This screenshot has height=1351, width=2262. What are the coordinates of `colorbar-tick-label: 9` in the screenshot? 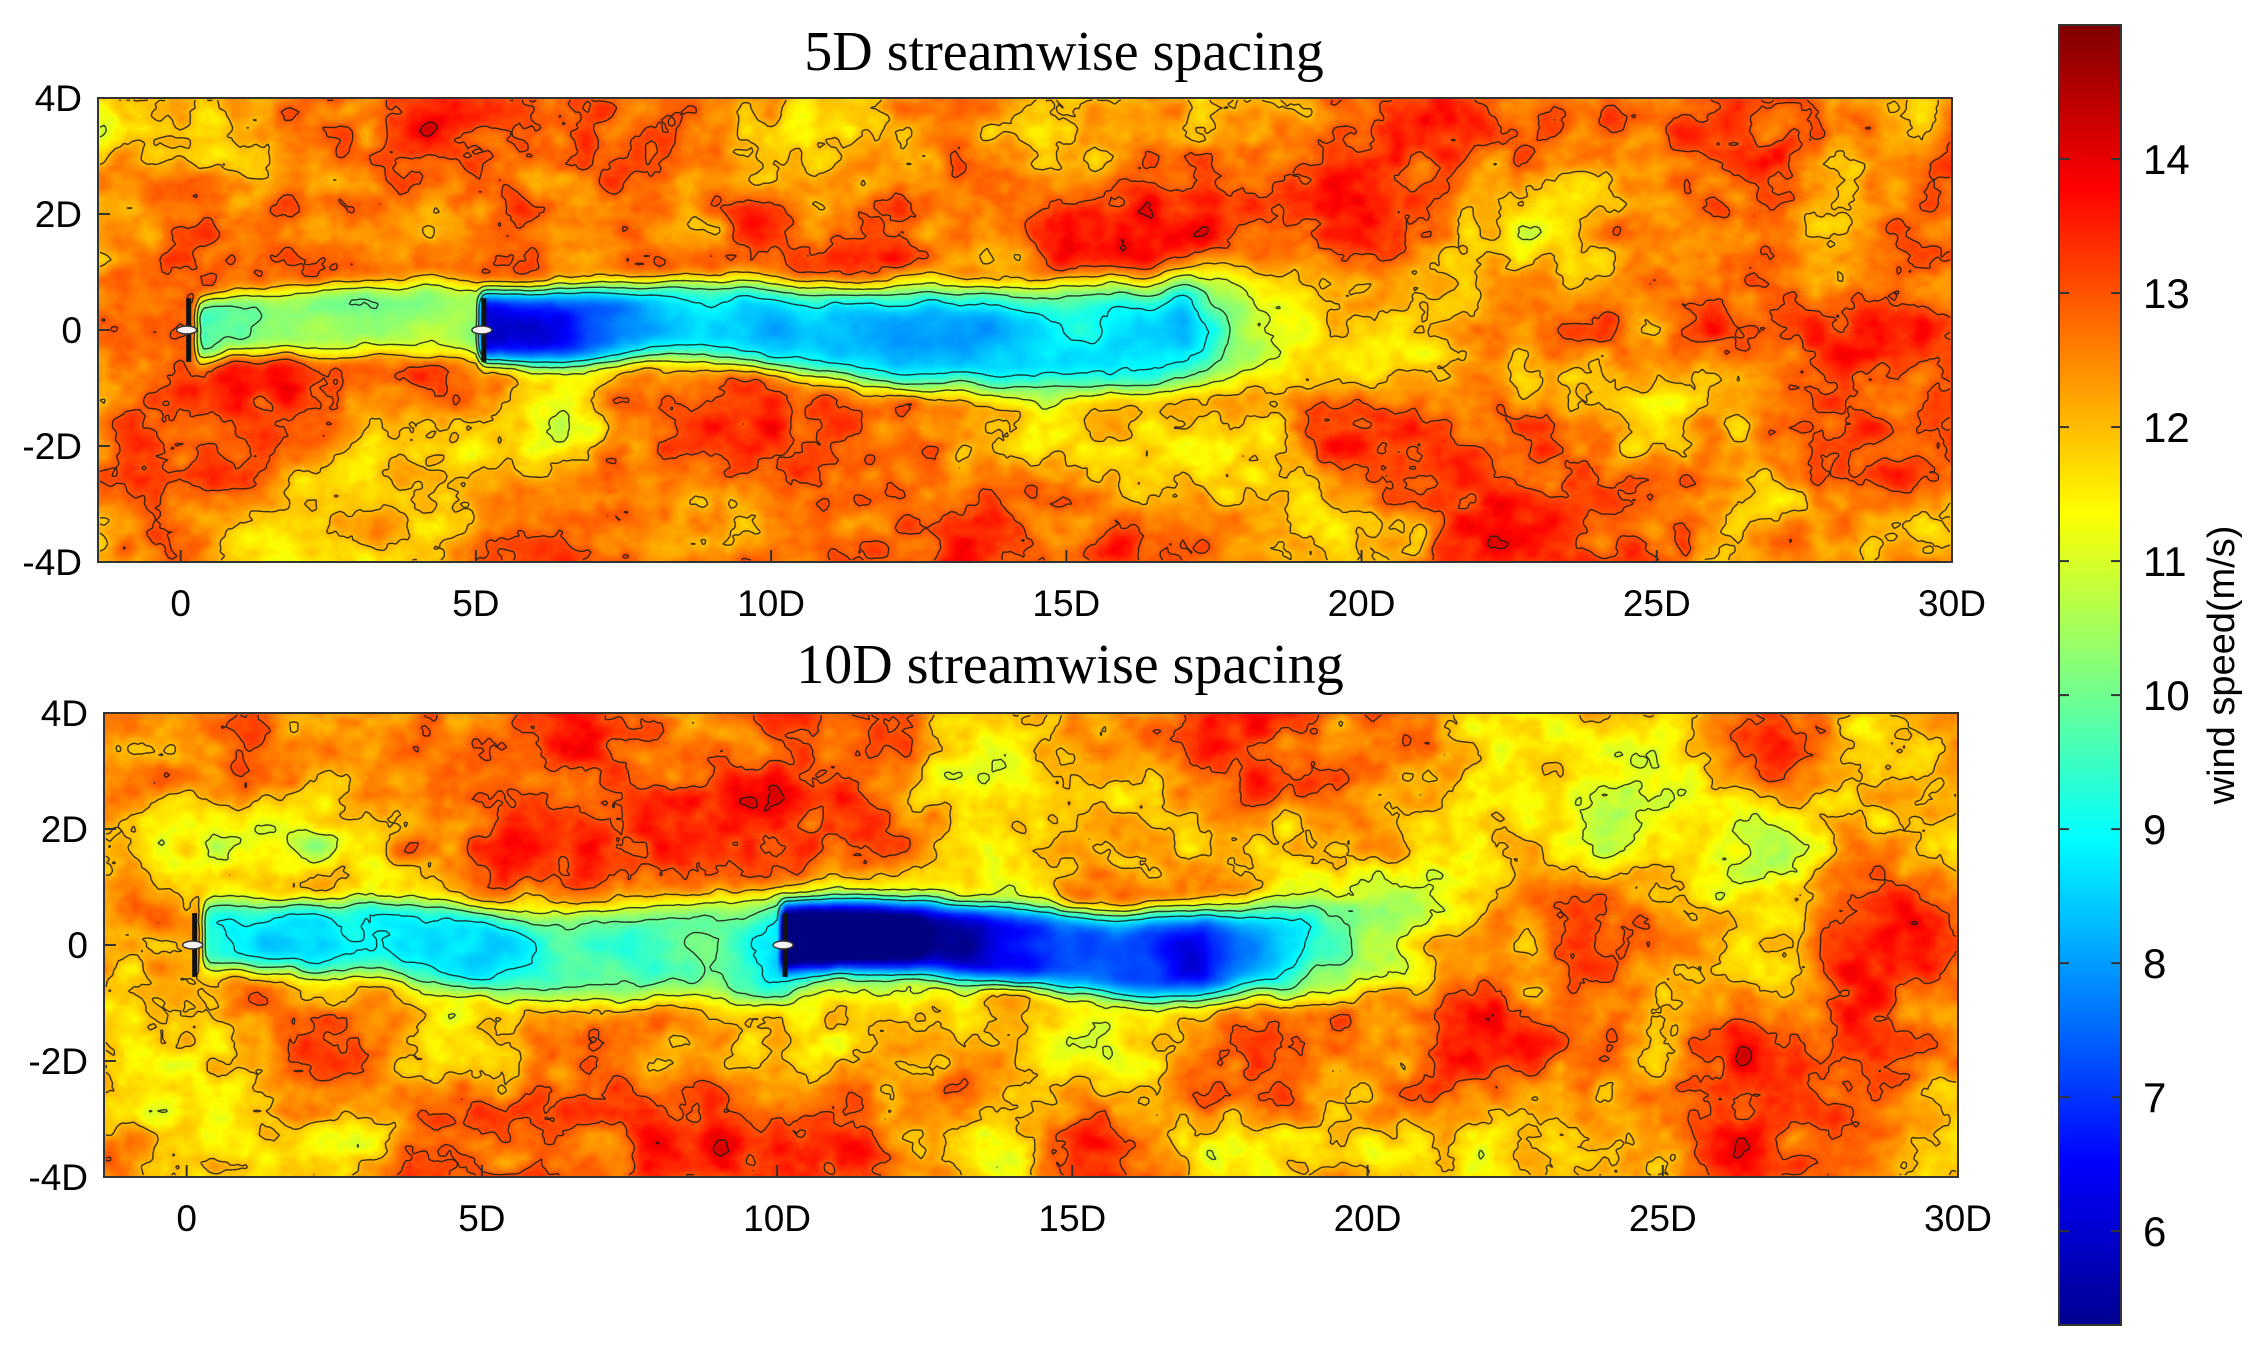 It's located at (2154, 829).